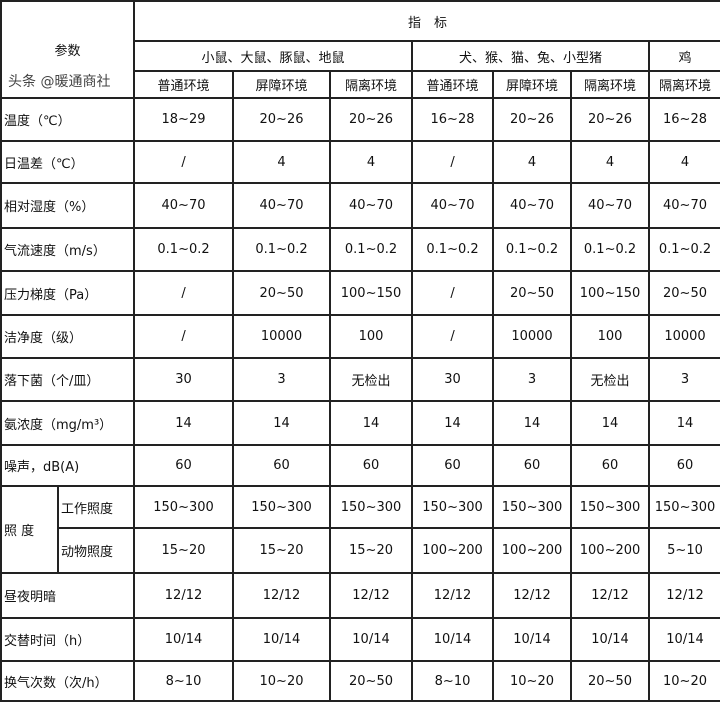 The width and height of the screenshot is (720, 702). Describe the element at coordinates (68, 205) in the screenshot. I see `row-label: 相对湿度（%）` at that location.